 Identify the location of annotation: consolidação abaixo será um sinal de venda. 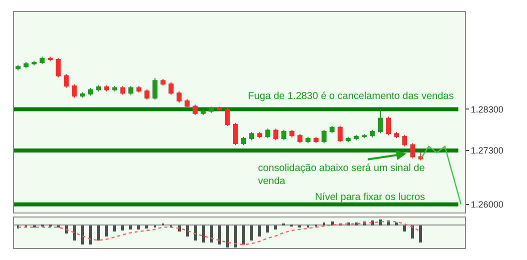
(342, 175).